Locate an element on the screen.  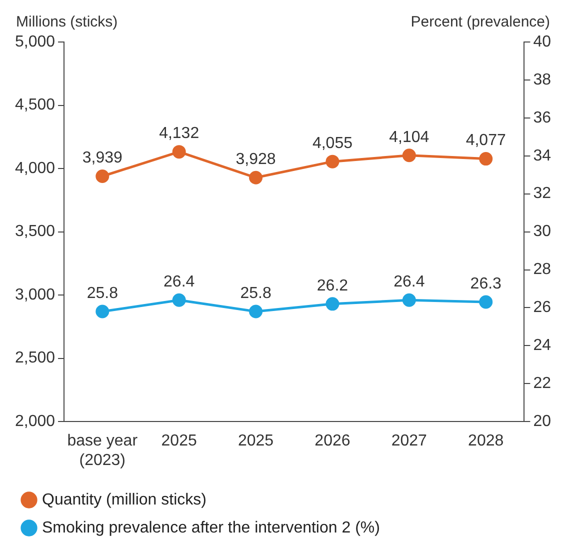
x-tick-label: 2026 is located at coordinates (332, 441).